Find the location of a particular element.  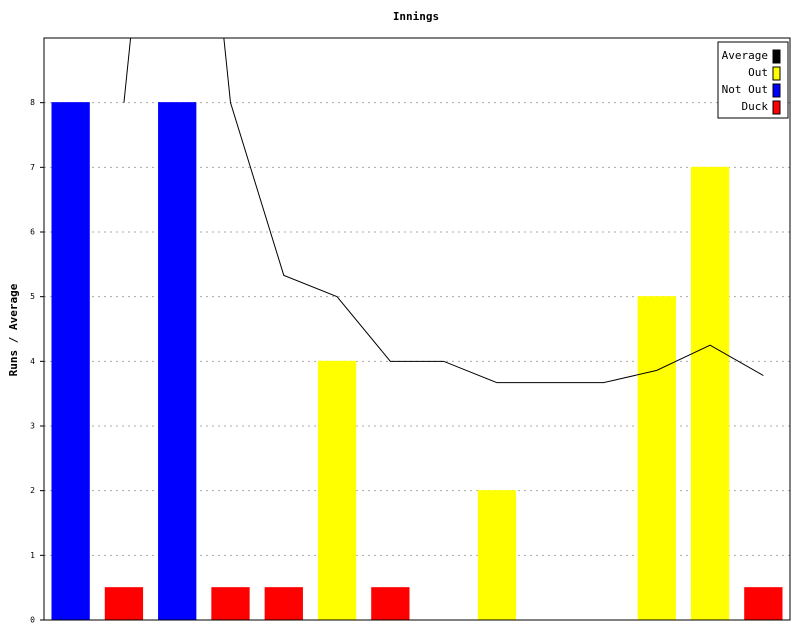

legend-label: Out is located at coordinates (758, 72).